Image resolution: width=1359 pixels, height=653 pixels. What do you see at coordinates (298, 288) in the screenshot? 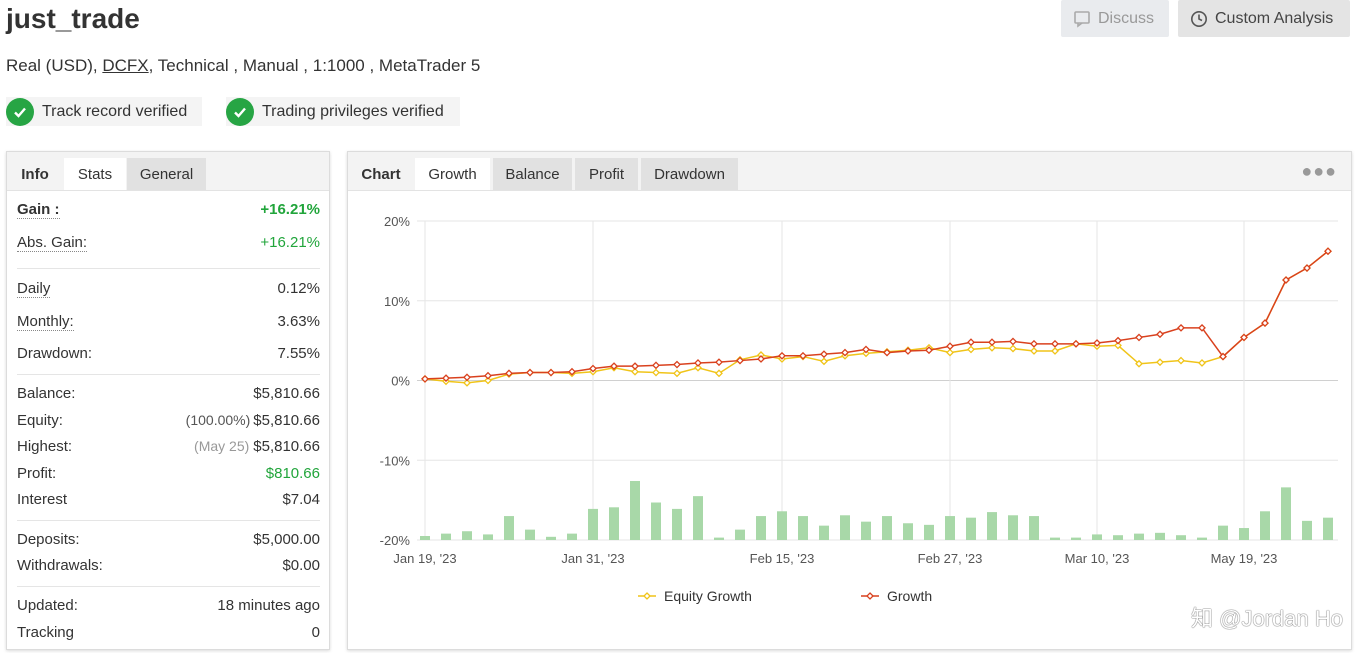
I see `daily-value: 0.12%` at bounding box center [298, 288].